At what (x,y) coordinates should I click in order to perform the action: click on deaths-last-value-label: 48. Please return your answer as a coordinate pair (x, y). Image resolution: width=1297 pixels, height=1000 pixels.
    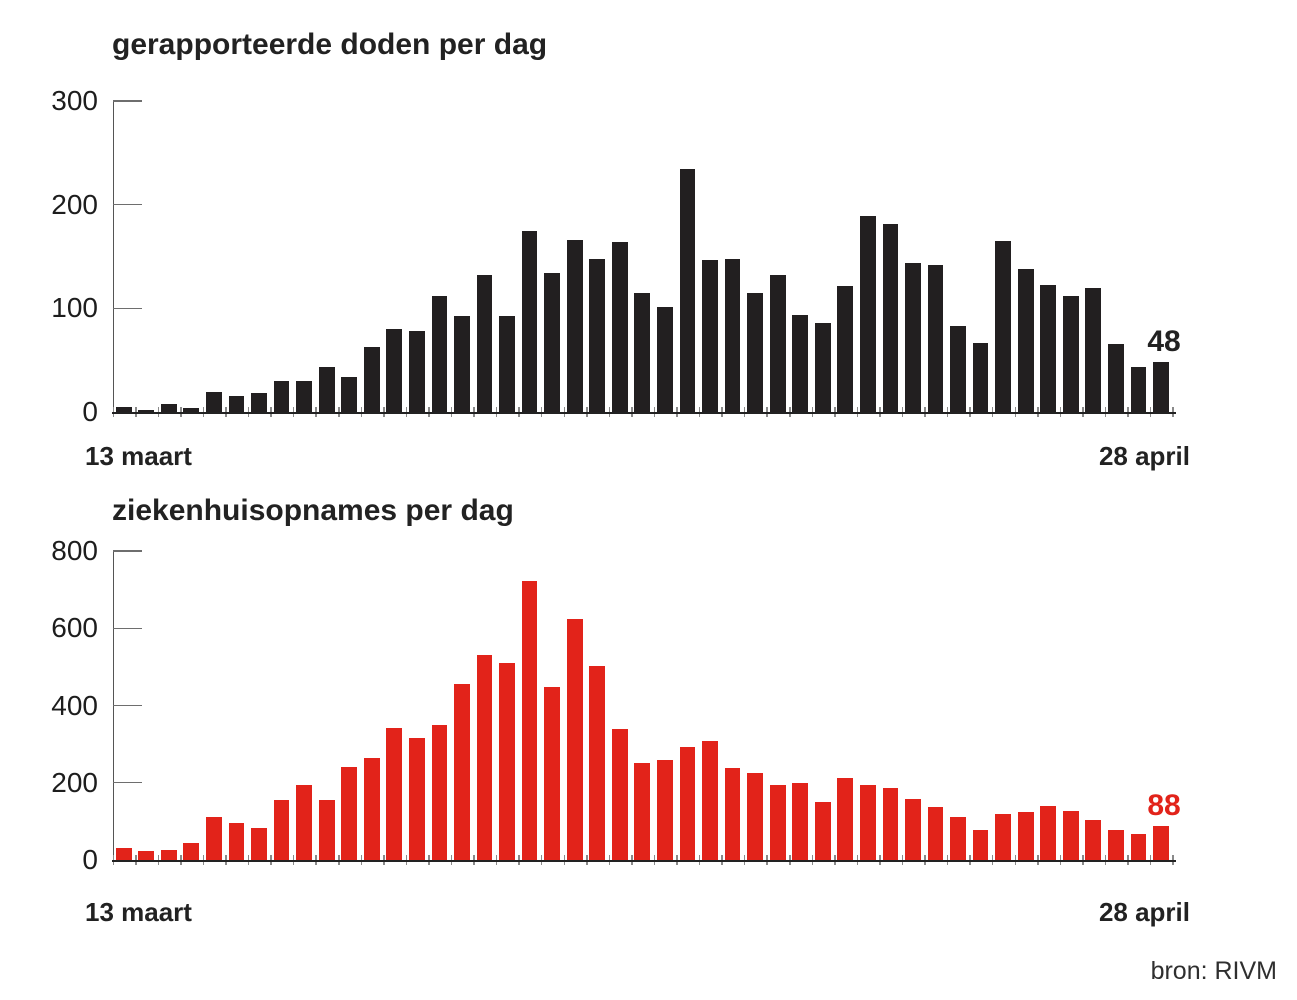
    Looking at the image, I should click on (1164, 342).